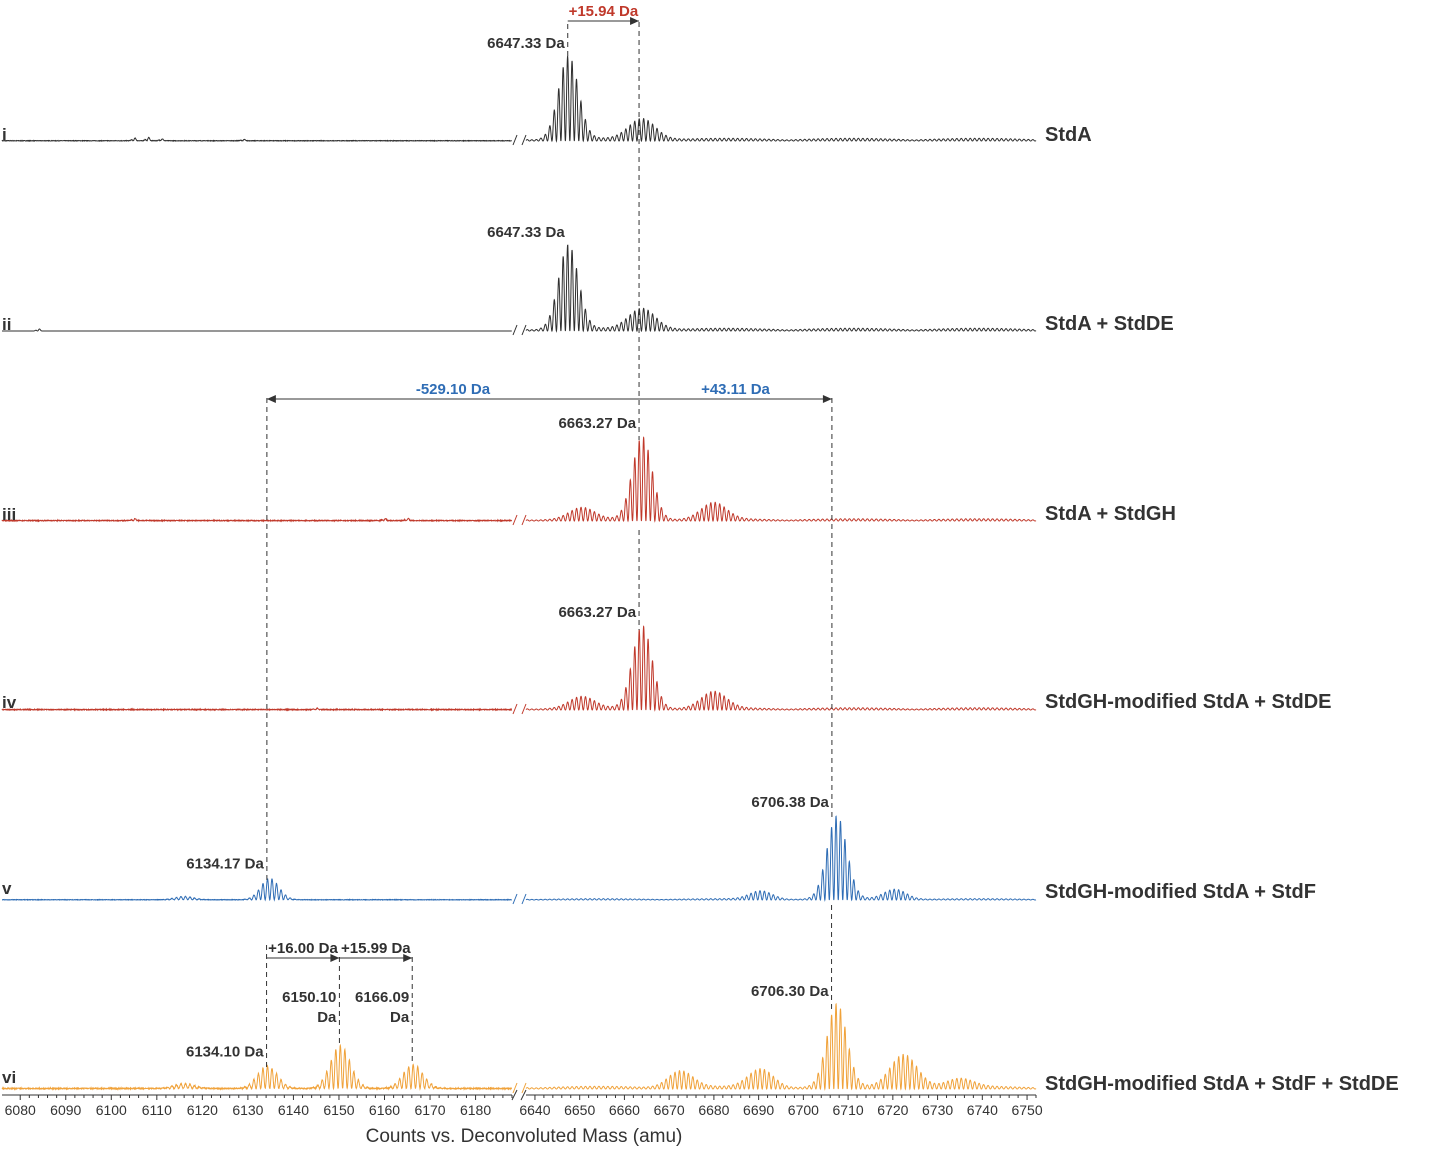 The height and width of the screenshot is (1155, 1430). What do you see at coordinates (9, 514) in the screenshot?
I see `panel-label-iii: iii` at bounding box center [9, 514].